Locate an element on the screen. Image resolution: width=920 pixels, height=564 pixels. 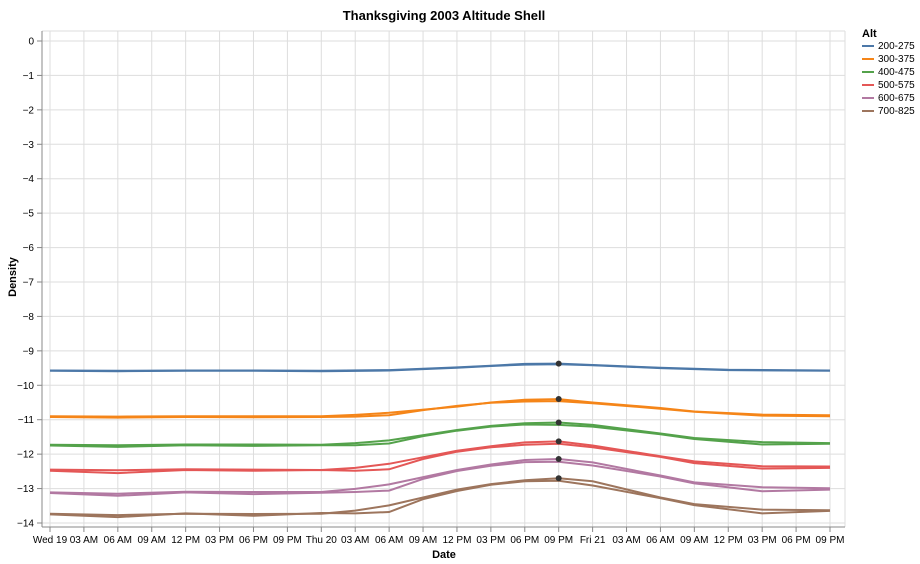
y-tick-label: −7 is located at coordinates (29, 283).